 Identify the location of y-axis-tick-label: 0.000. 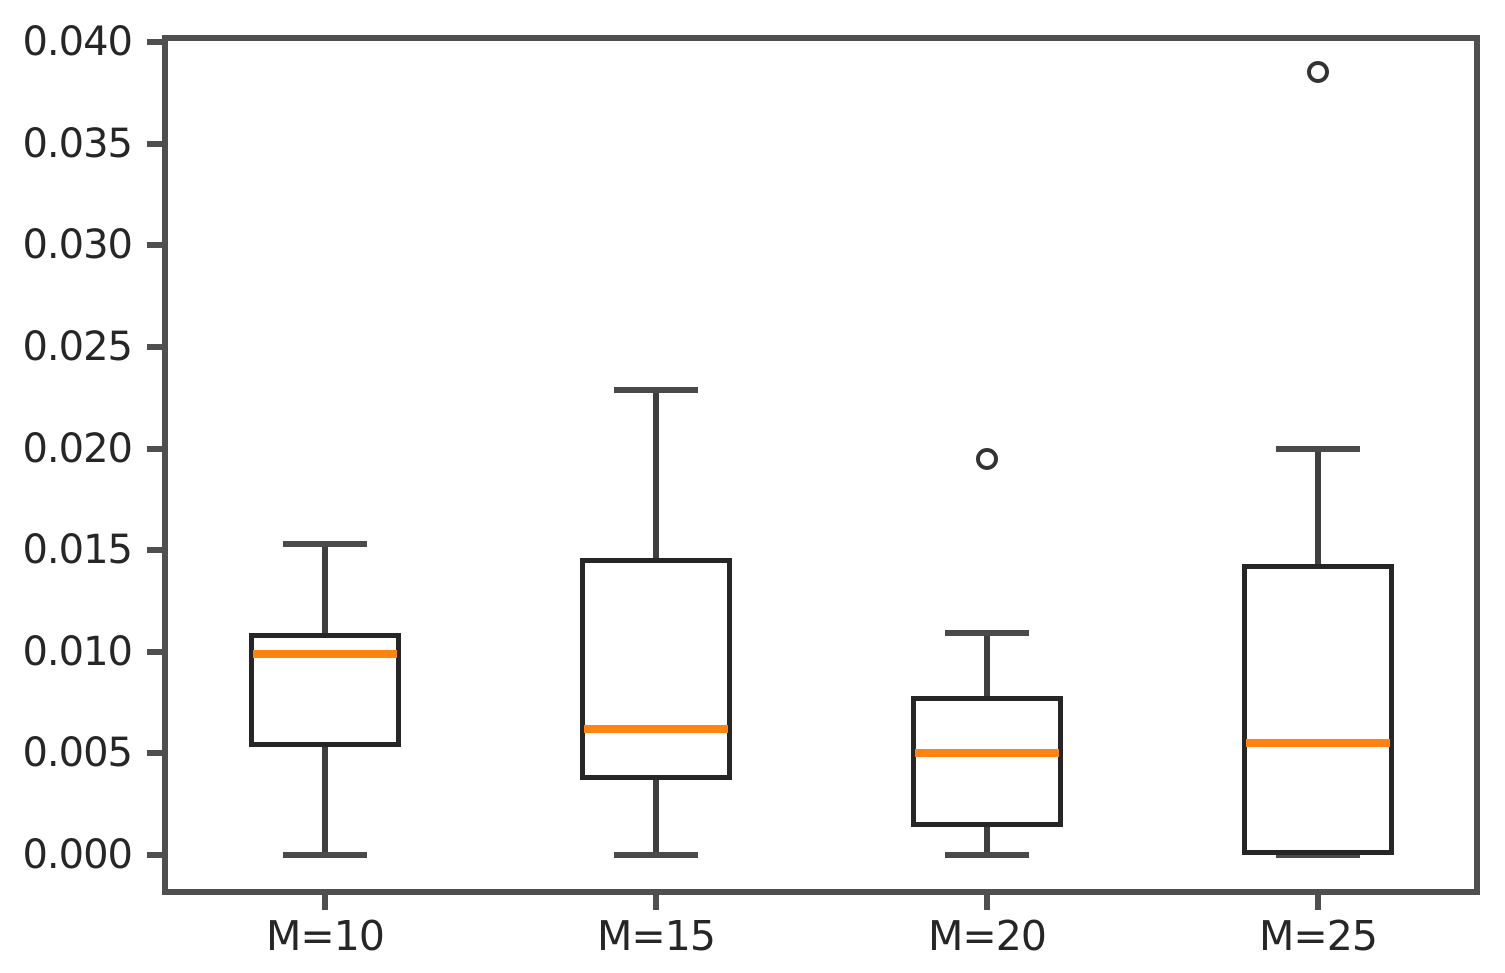
(77, 855).